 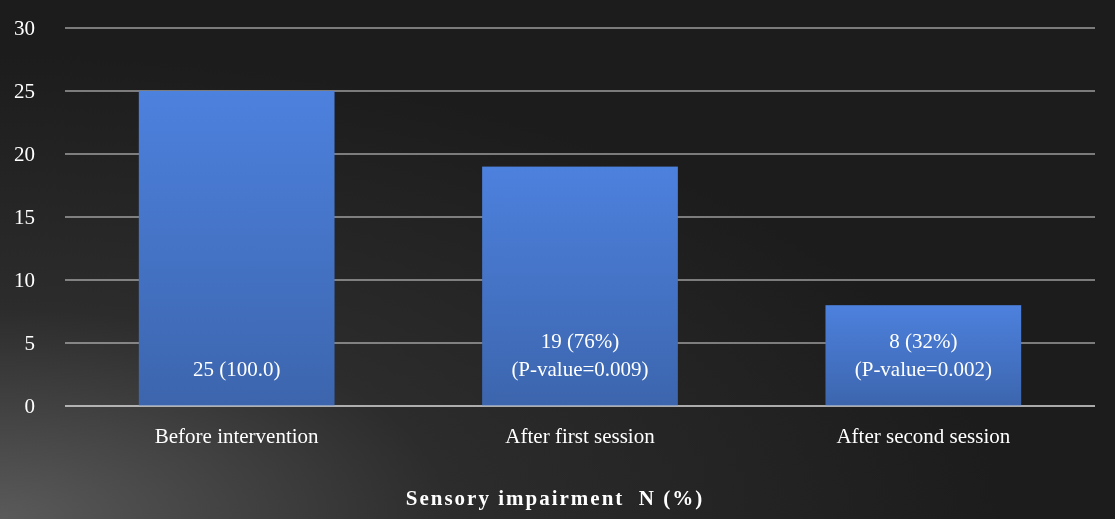 What do you see at coordinates (580, 435) in the screenshot?
I see `x-tick-label: After first session` at bounding box center [580, 435].